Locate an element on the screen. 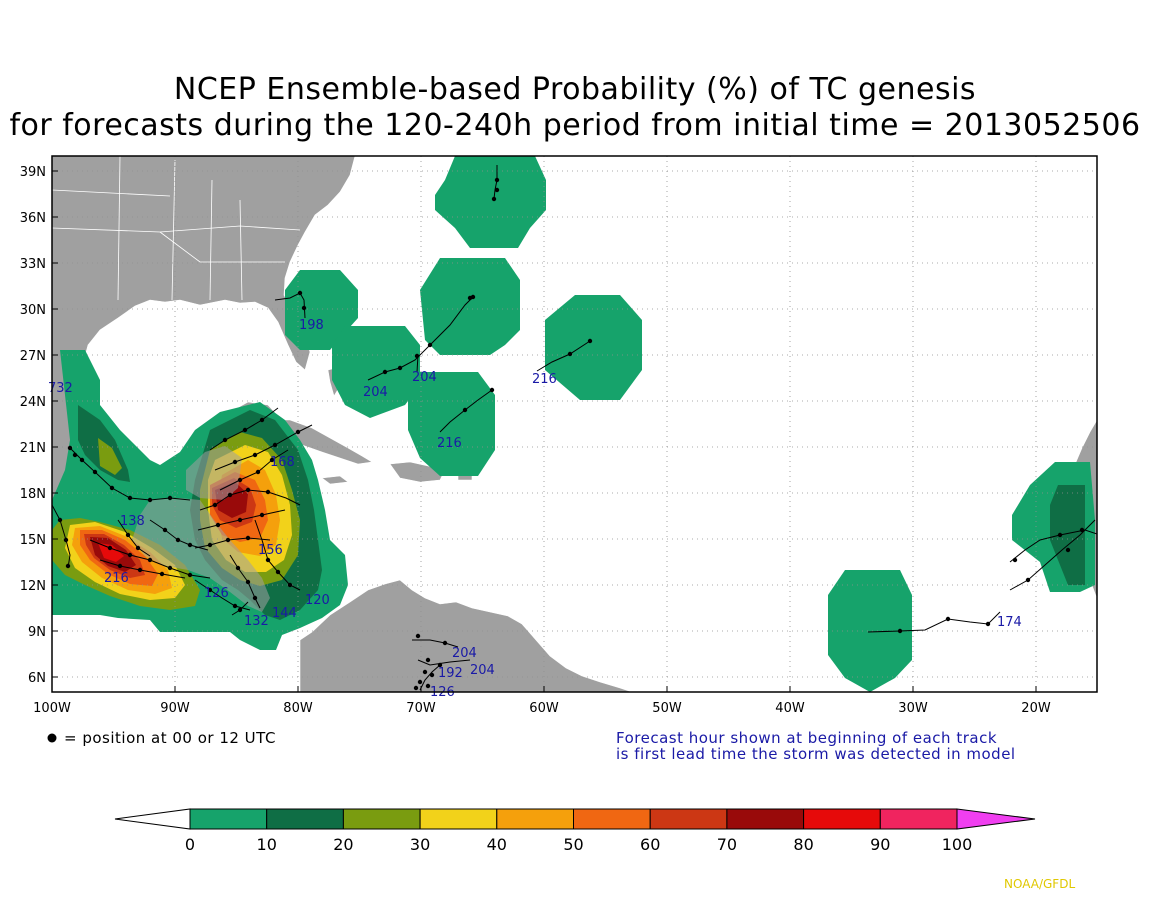 This screenshot has height=924, width=1150. lon-label: 70W is located at coordinates (421, 708).